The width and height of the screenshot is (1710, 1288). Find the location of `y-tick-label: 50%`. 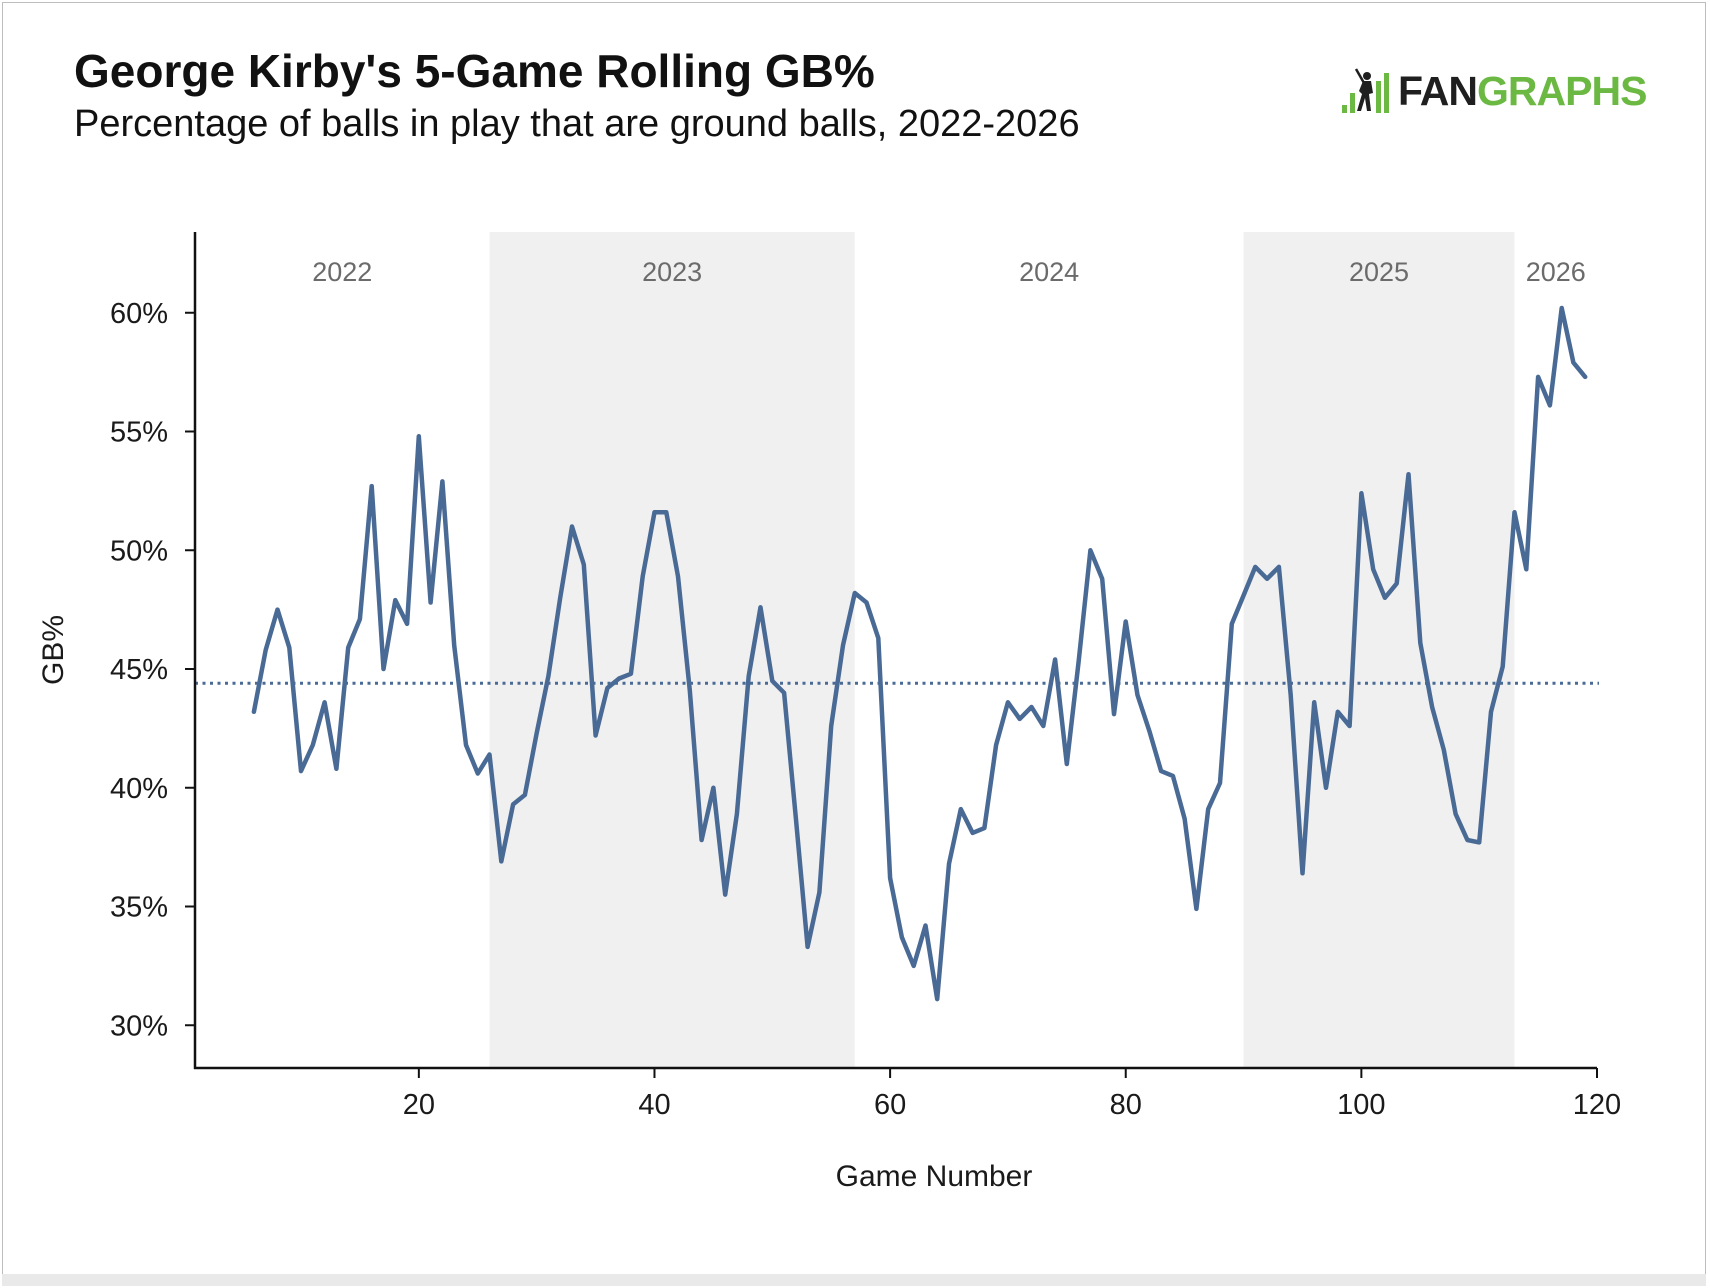

y-tick-label: 50% is located at coordinates (139, 551).